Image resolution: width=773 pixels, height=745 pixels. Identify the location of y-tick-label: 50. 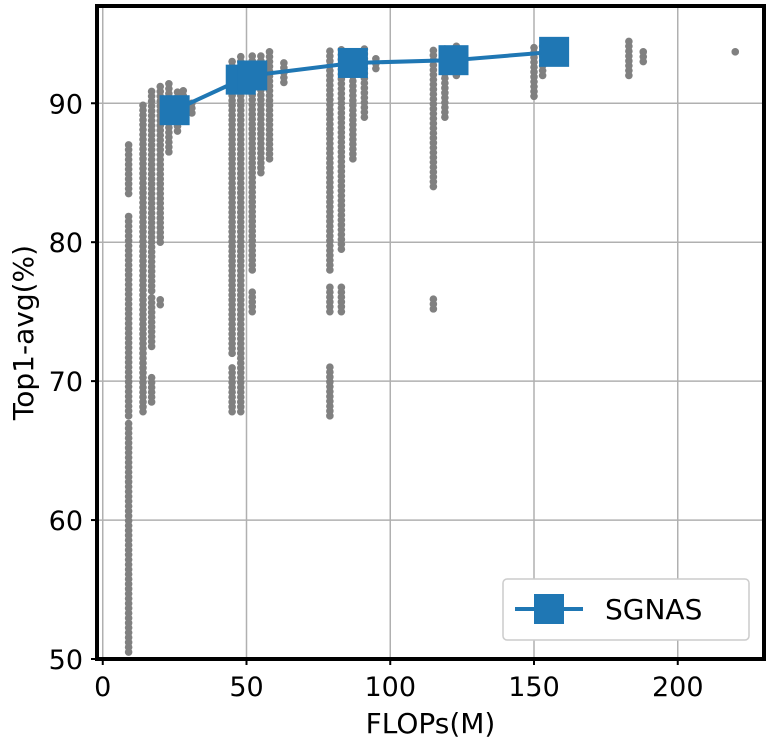
(66, 660).